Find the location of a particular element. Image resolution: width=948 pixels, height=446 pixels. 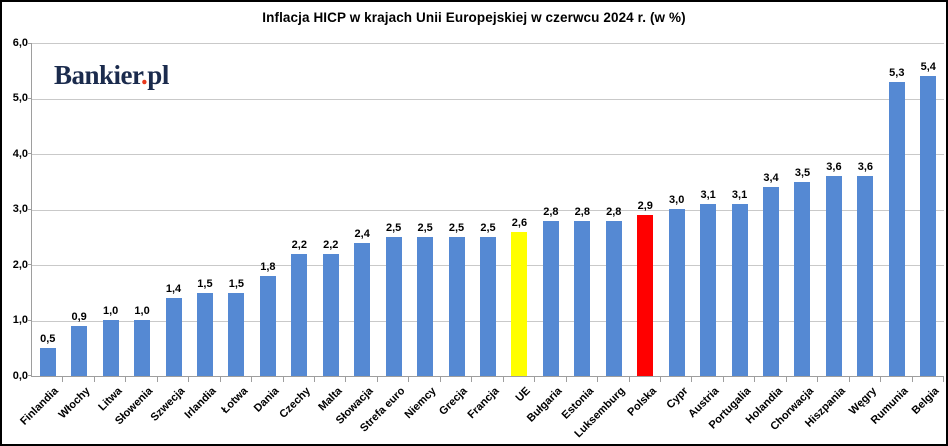

x-axis-label: Szwecja is located at coordinates (168, 404).